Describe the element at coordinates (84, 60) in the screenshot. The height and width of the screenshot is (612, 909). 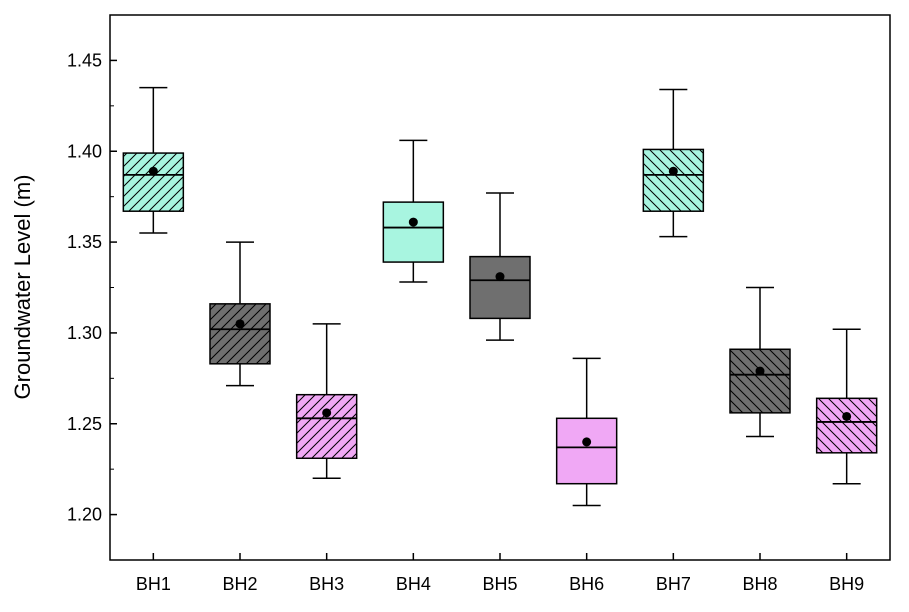
I see `y-tick-label: 1.45` at that location.